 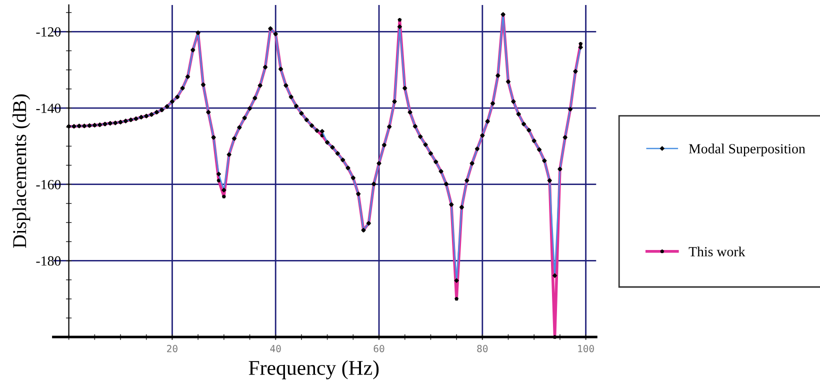 What do you see at coordinates (586, 348) in the screenshot?
I see `x-tick-label: 100` at bounding box center [586, 348].